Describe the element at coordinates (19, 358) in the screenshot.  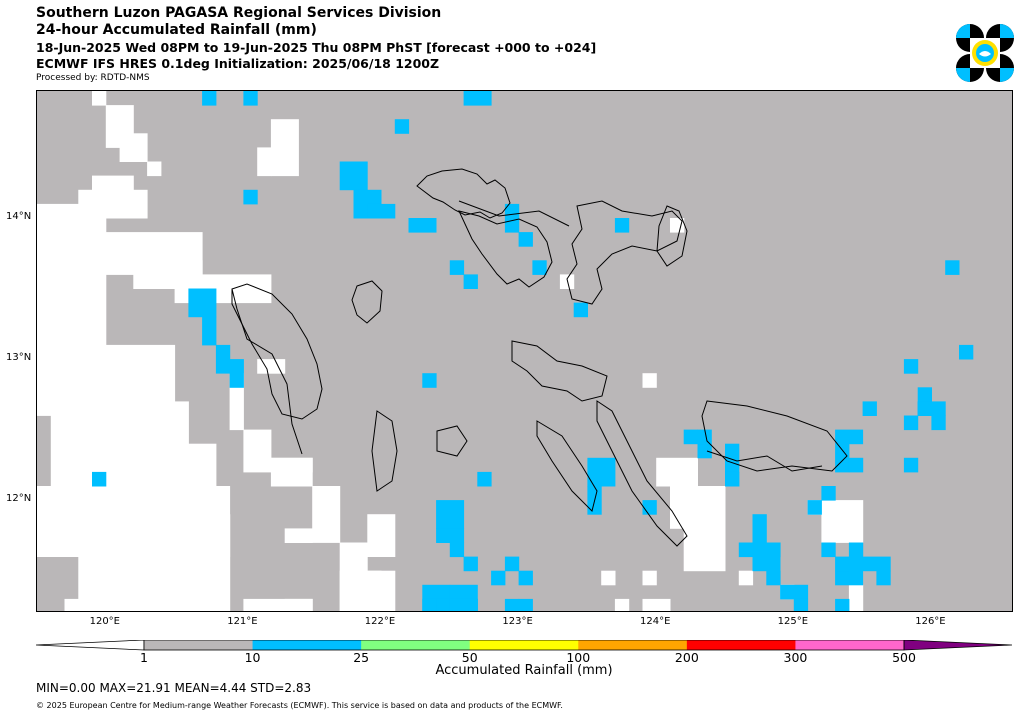
I see `lat-tick-label: 13°N` at that location.